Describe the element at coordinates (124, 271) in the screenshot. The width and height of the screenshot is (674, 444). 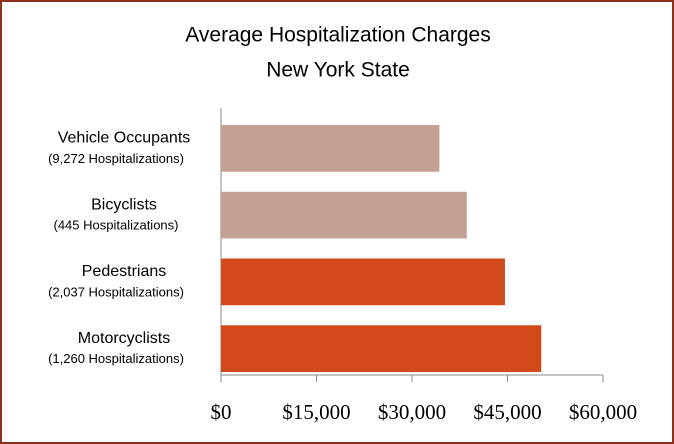
I see `y-tick-label: Pedestrians` at that location.